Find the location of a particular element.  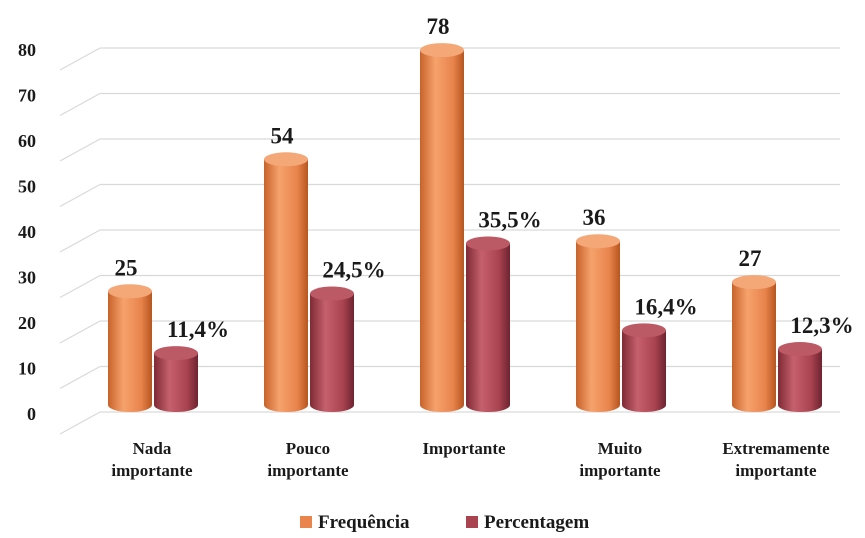

y-tick-label: 60 is located at coordinates (27, 141).